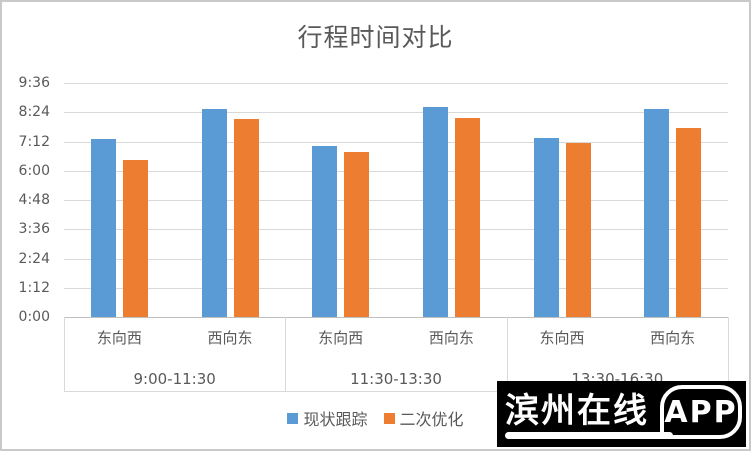 The width and height of the screenshot is (751, 451). I want to click on y-axis-tick-label: 7:12, so click(34, 141).